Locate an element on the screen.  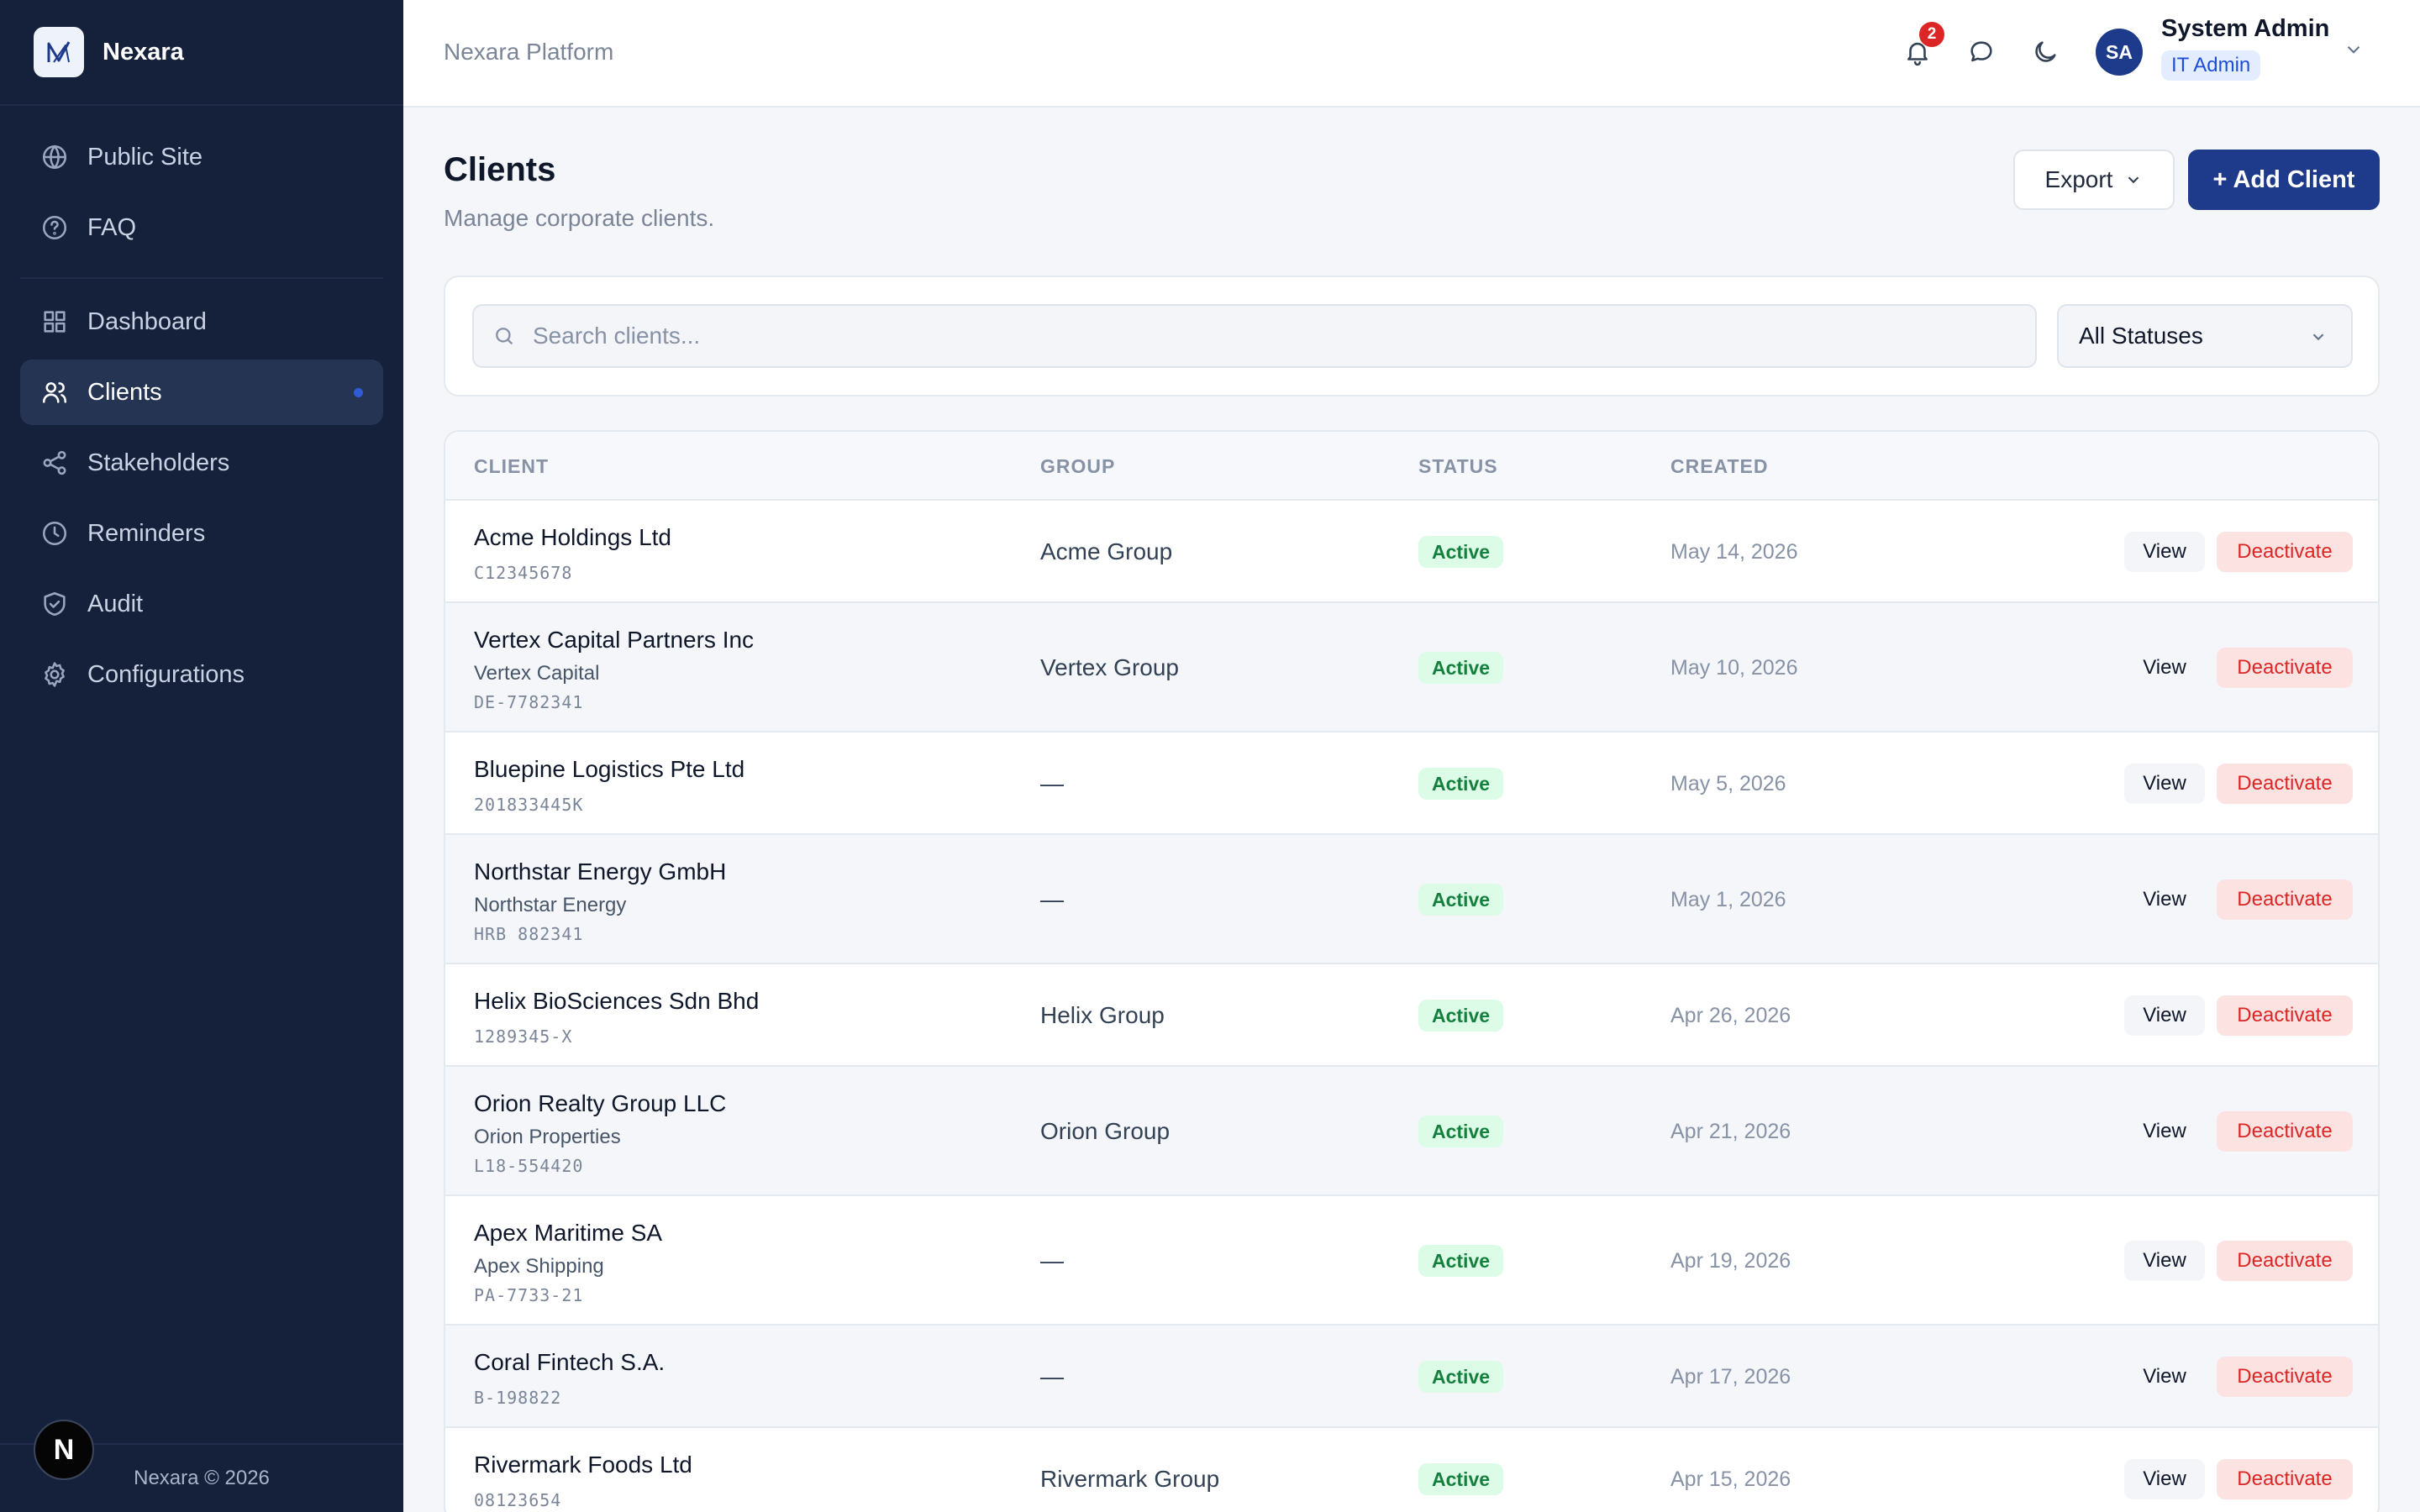
user-menu-toggle is located at coordinates (2355, 51).